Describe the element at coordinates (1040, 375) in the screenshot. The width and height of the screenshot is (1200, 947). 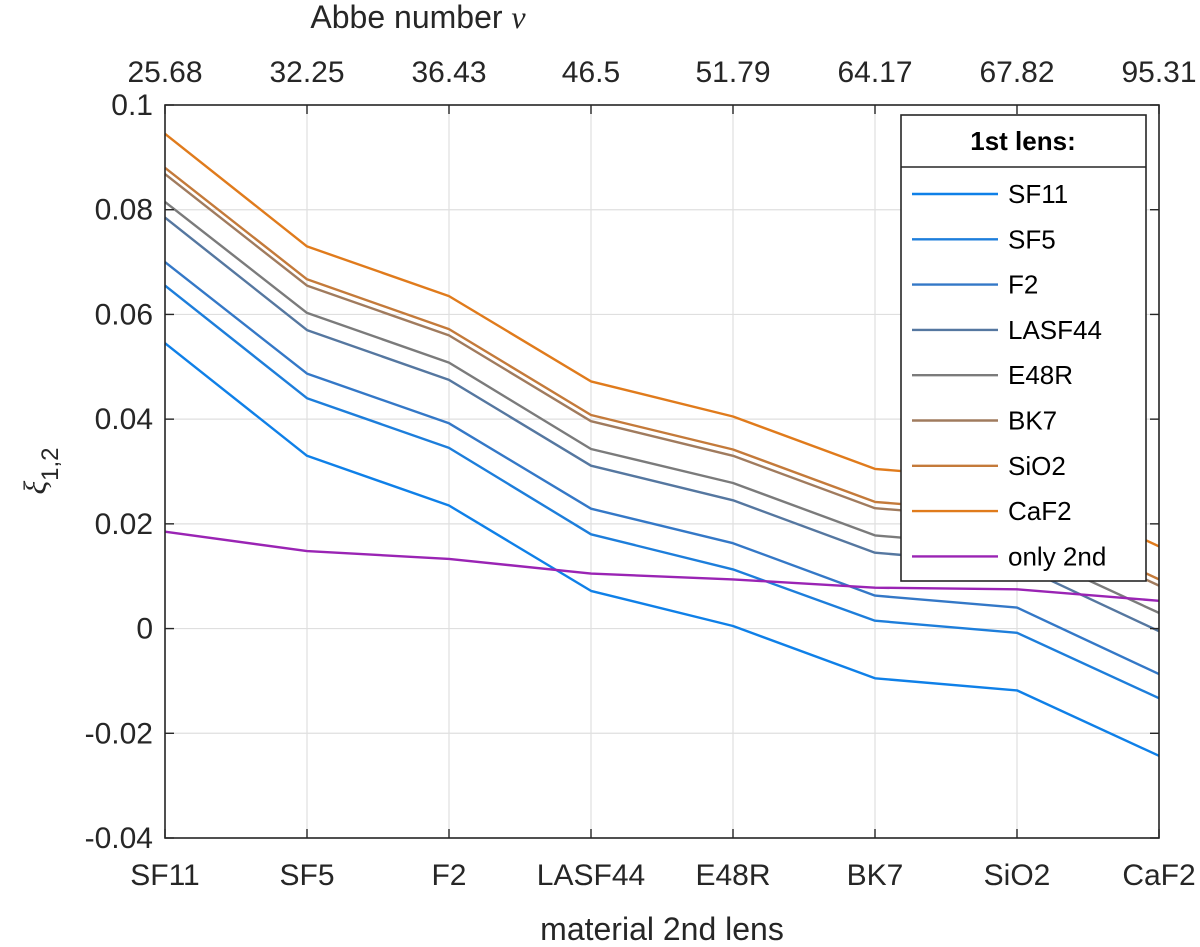
I see `legend-label-e48r: E48R` at that location.